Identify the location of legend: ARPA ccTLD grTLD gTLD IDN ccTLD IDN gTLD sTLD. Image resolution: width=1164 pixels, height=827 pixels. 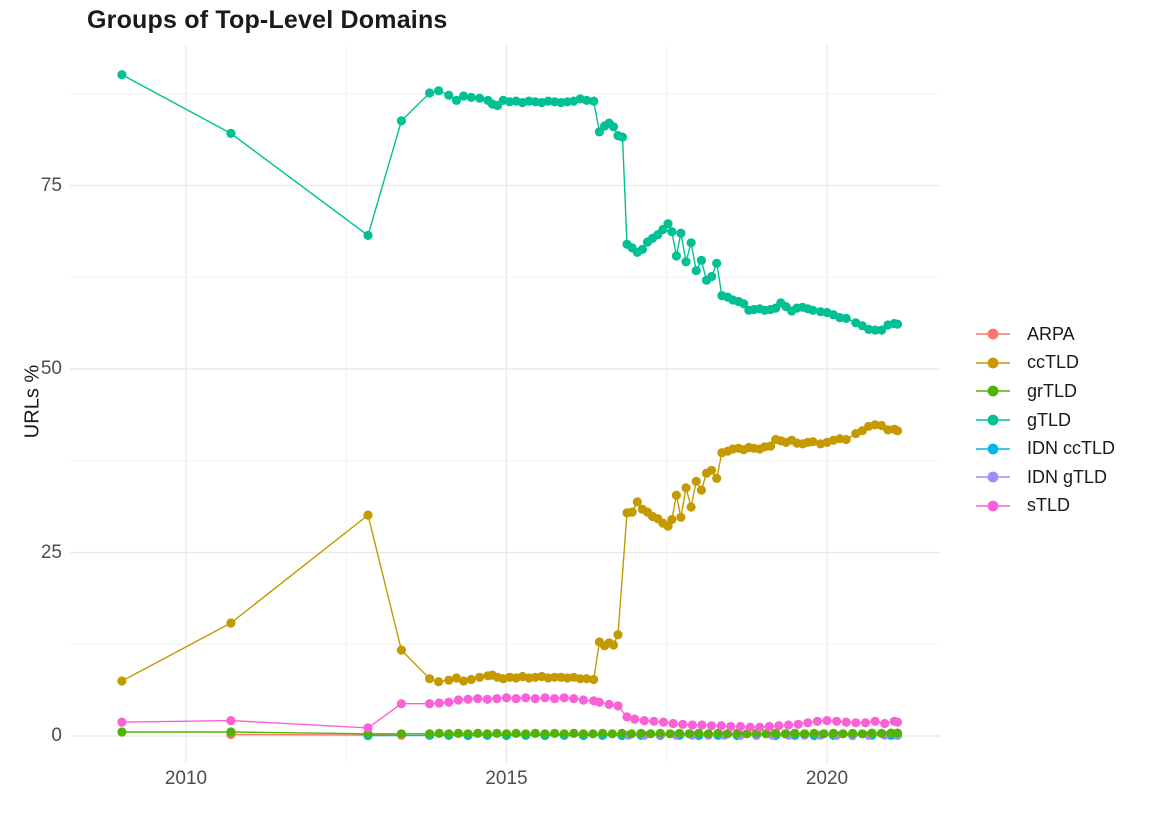
(1045, 420).